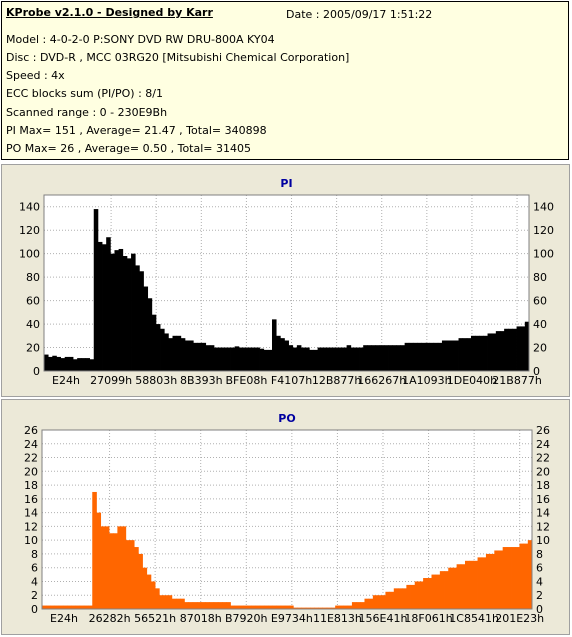  I want to click on x-tick-label: 87018h, so click(201, 618).